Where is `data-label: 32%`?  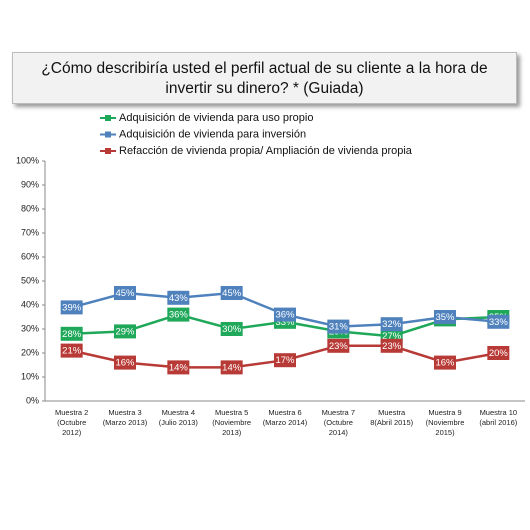 data-label: 32% is located at coordinates (392, 324).